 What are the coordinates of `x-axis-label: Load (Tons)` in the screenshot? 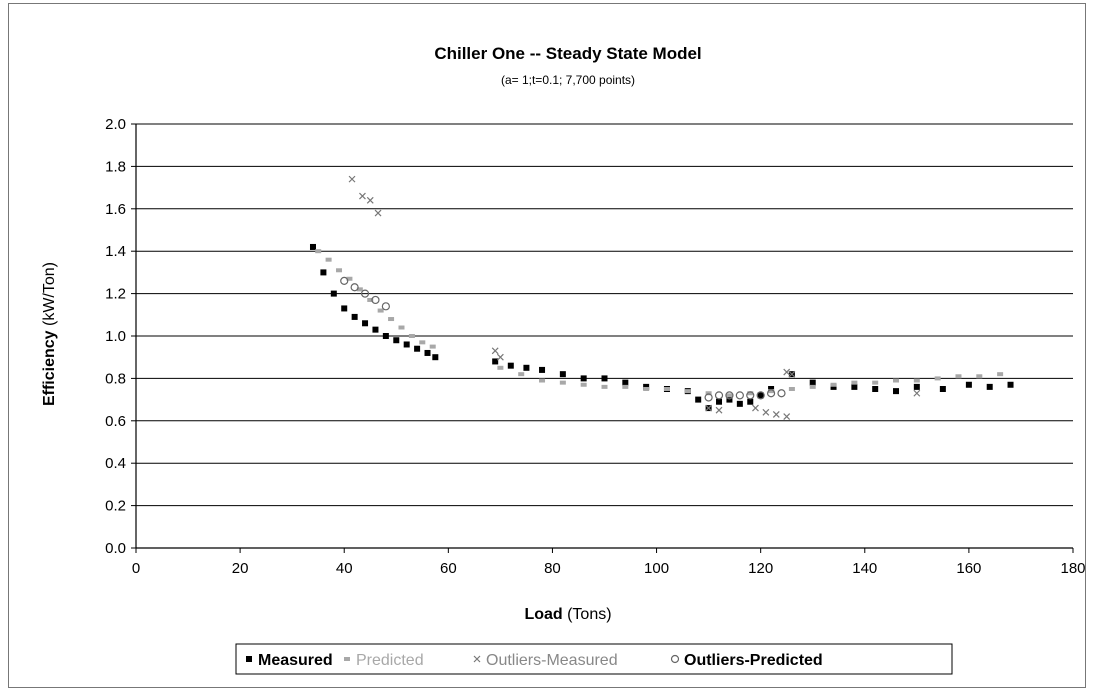 It's located at (567, 614).